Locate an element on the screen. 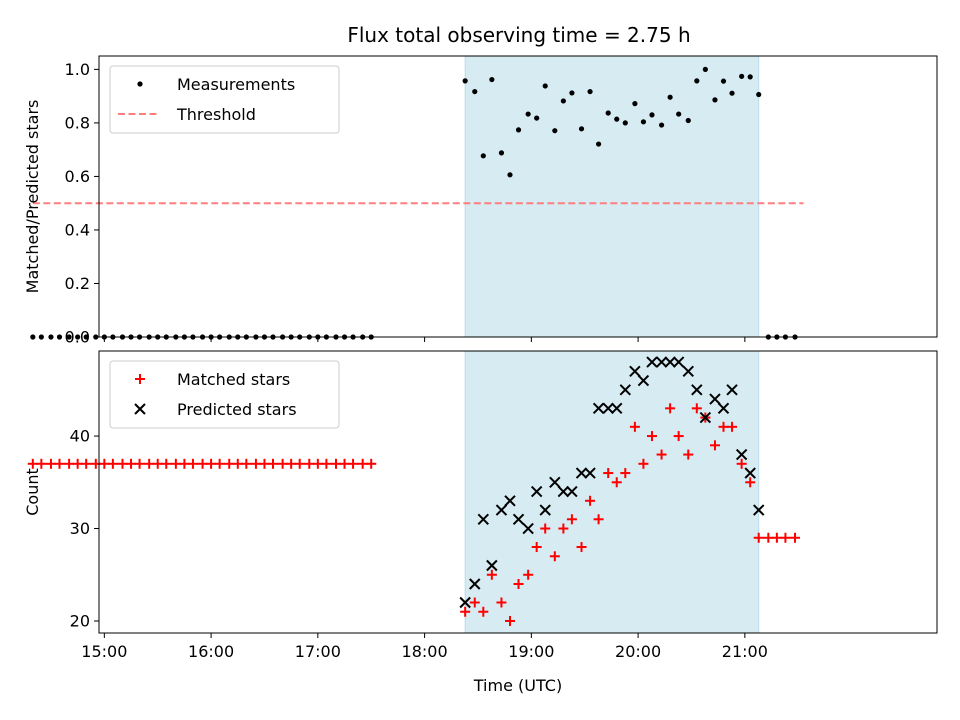 This screenshot has width=960, height=720. x-tick-label: 18:00 is located at coordinates (425, 651).